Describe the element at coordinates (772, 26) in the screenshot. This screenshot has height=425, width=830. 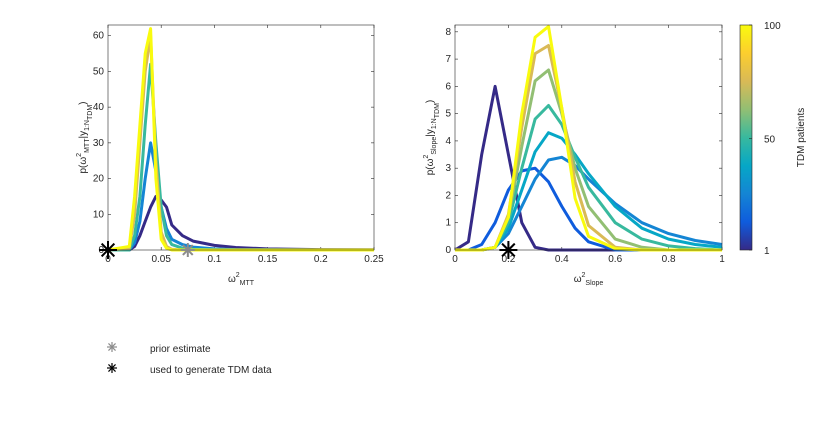
I see `colorbar-tick-label: 100` at that location.